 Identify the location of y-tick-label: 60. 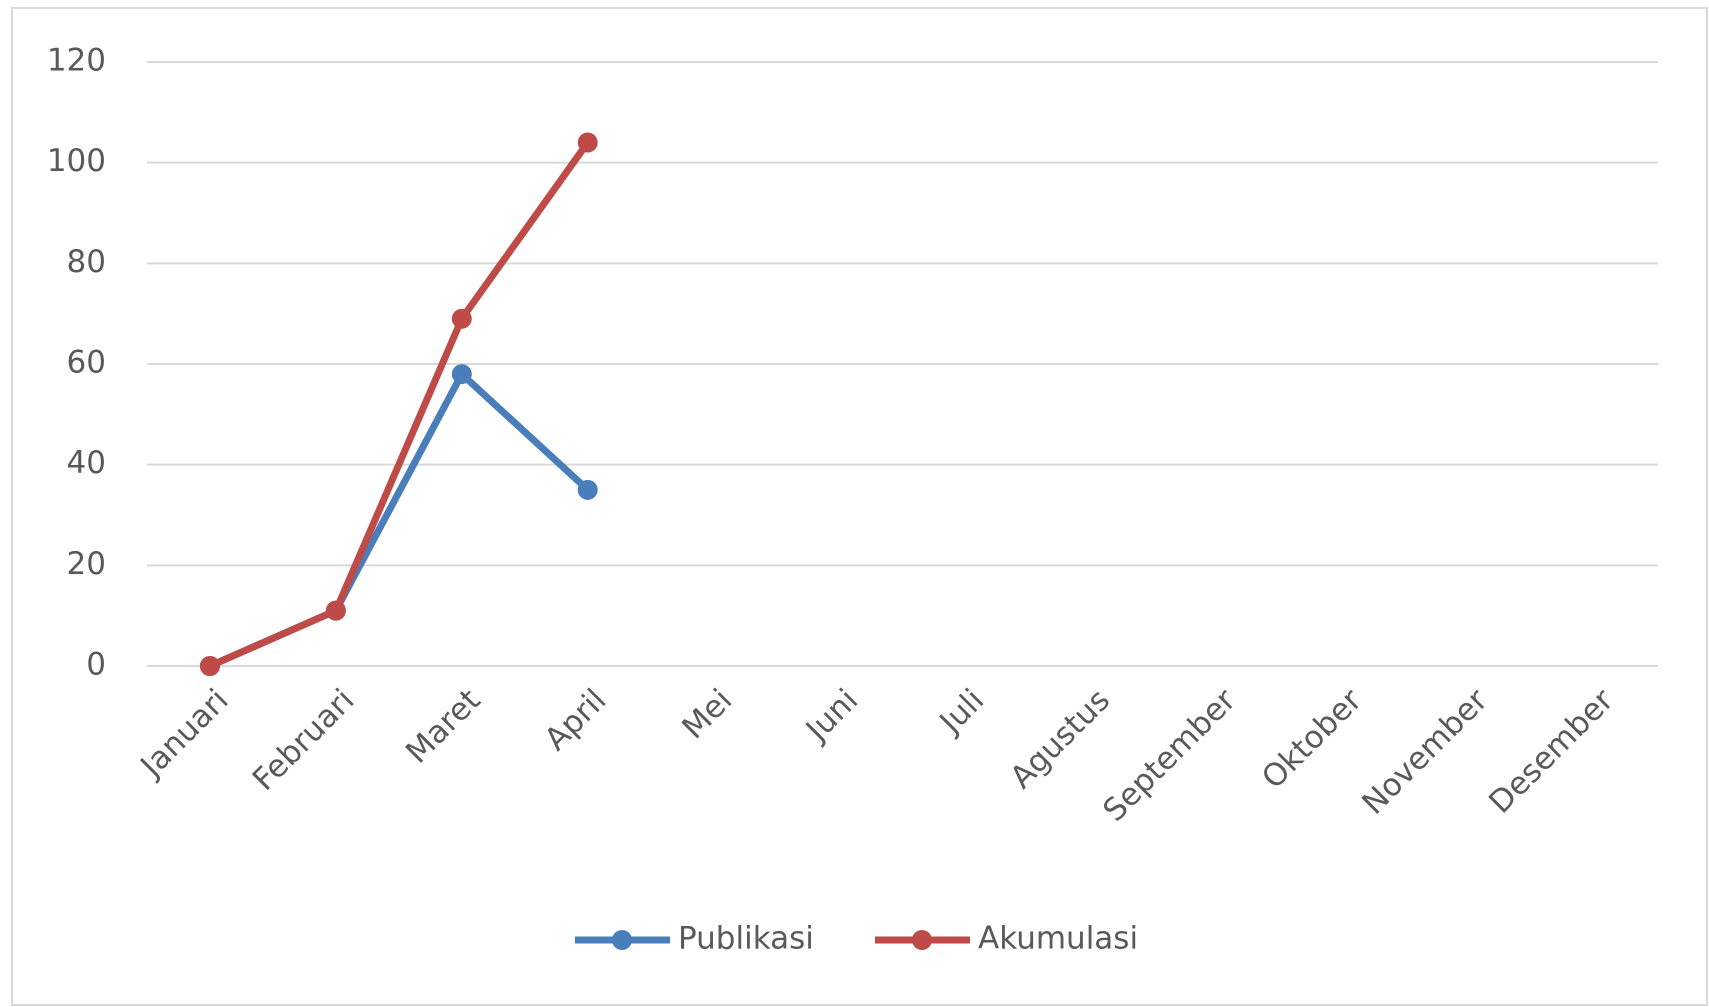
(86, 363).